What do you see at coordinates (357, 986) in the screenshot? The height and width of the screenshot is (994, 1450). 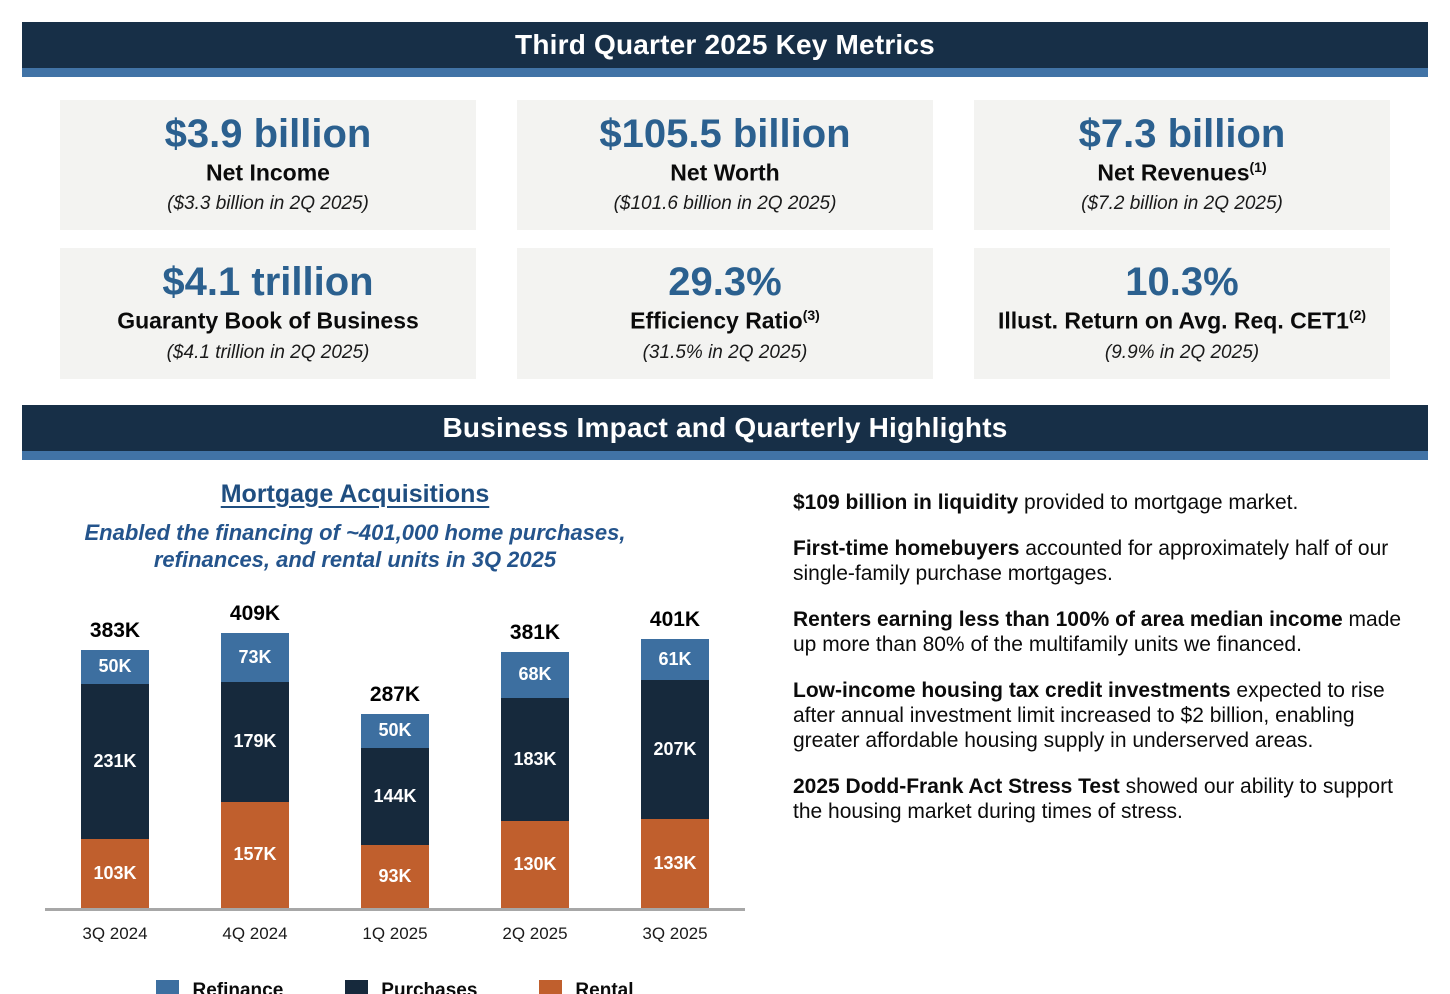 I see `legend-swatch-purchases` at bounding box center [357, 986].